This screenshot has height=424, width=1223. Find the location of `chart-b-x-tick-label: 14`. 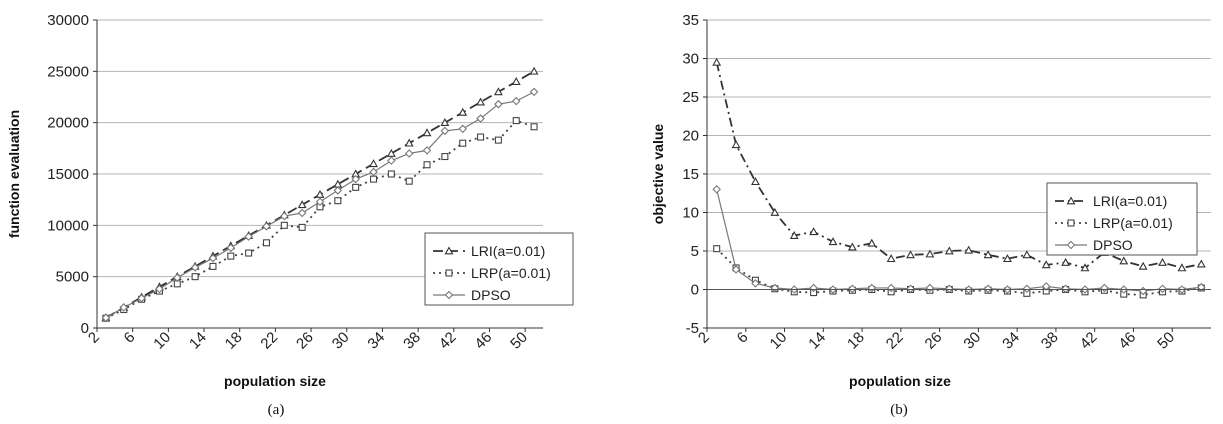

chart-b-x-tick-label: 14 is located at coordinates (817, 341).